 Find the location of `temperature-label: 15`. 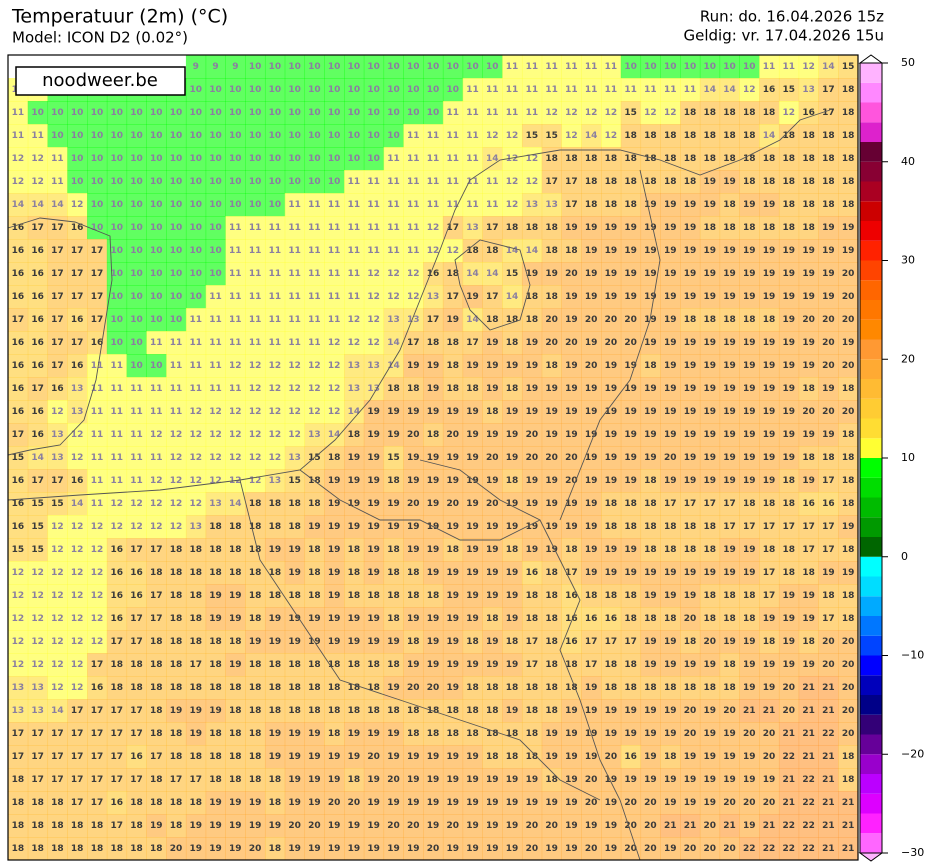

temperature-label: 15 is located at coordinates (532, 136).